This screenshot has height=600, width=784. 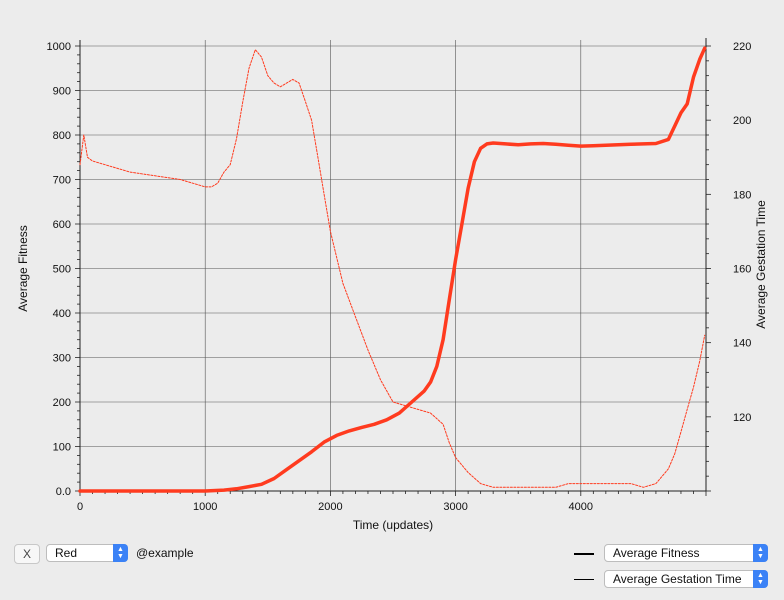 What do you see at coordinates (62, 403) in the screenshot?
I see `y-tick-label-left: 200` at bounding box center [62, 403].